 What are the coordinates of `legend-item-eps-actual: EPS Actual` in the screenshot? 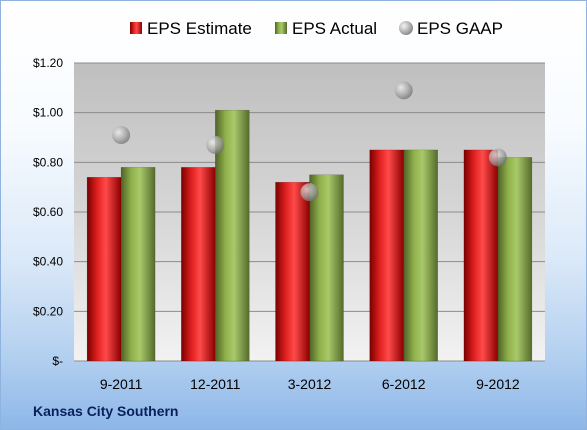 It's located at (326, 28).